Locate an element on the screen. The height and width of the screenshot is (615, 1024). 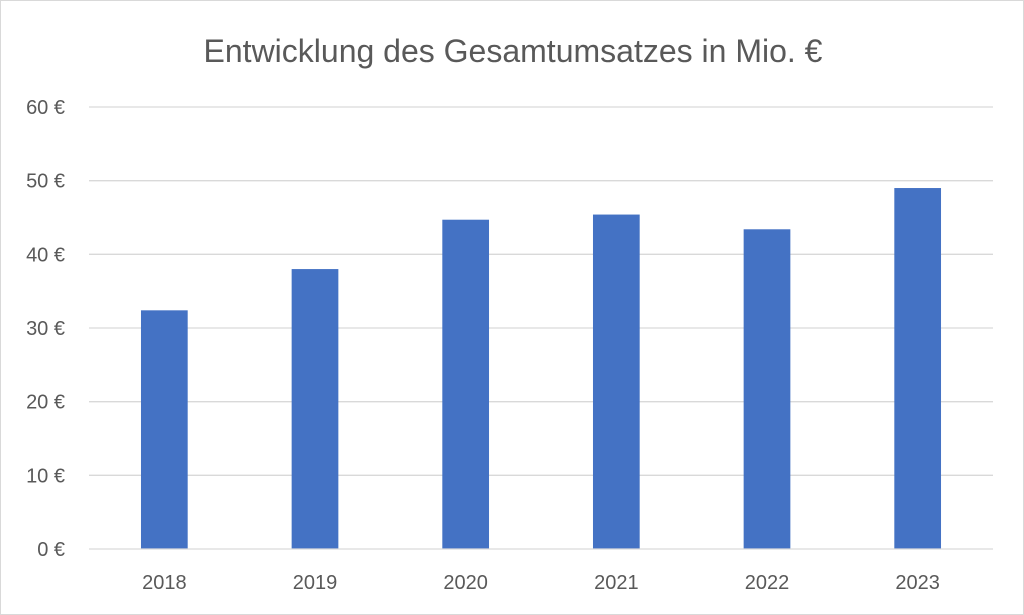
y-tick-label: 20 € is located at coordinates (45, 403).